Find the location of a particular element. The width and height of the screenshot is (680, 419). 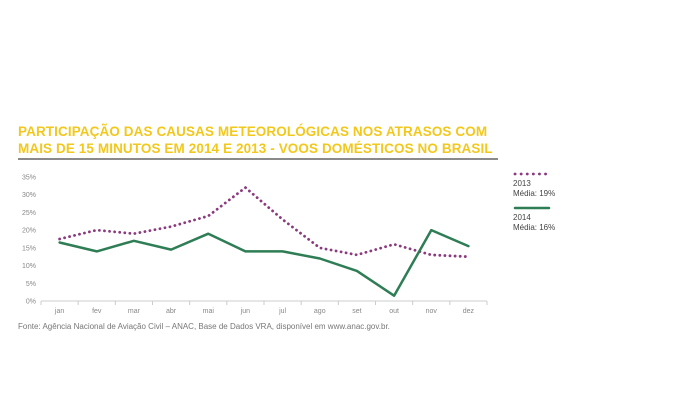

x-tick-label: jun is located at coordinates (245, 311).